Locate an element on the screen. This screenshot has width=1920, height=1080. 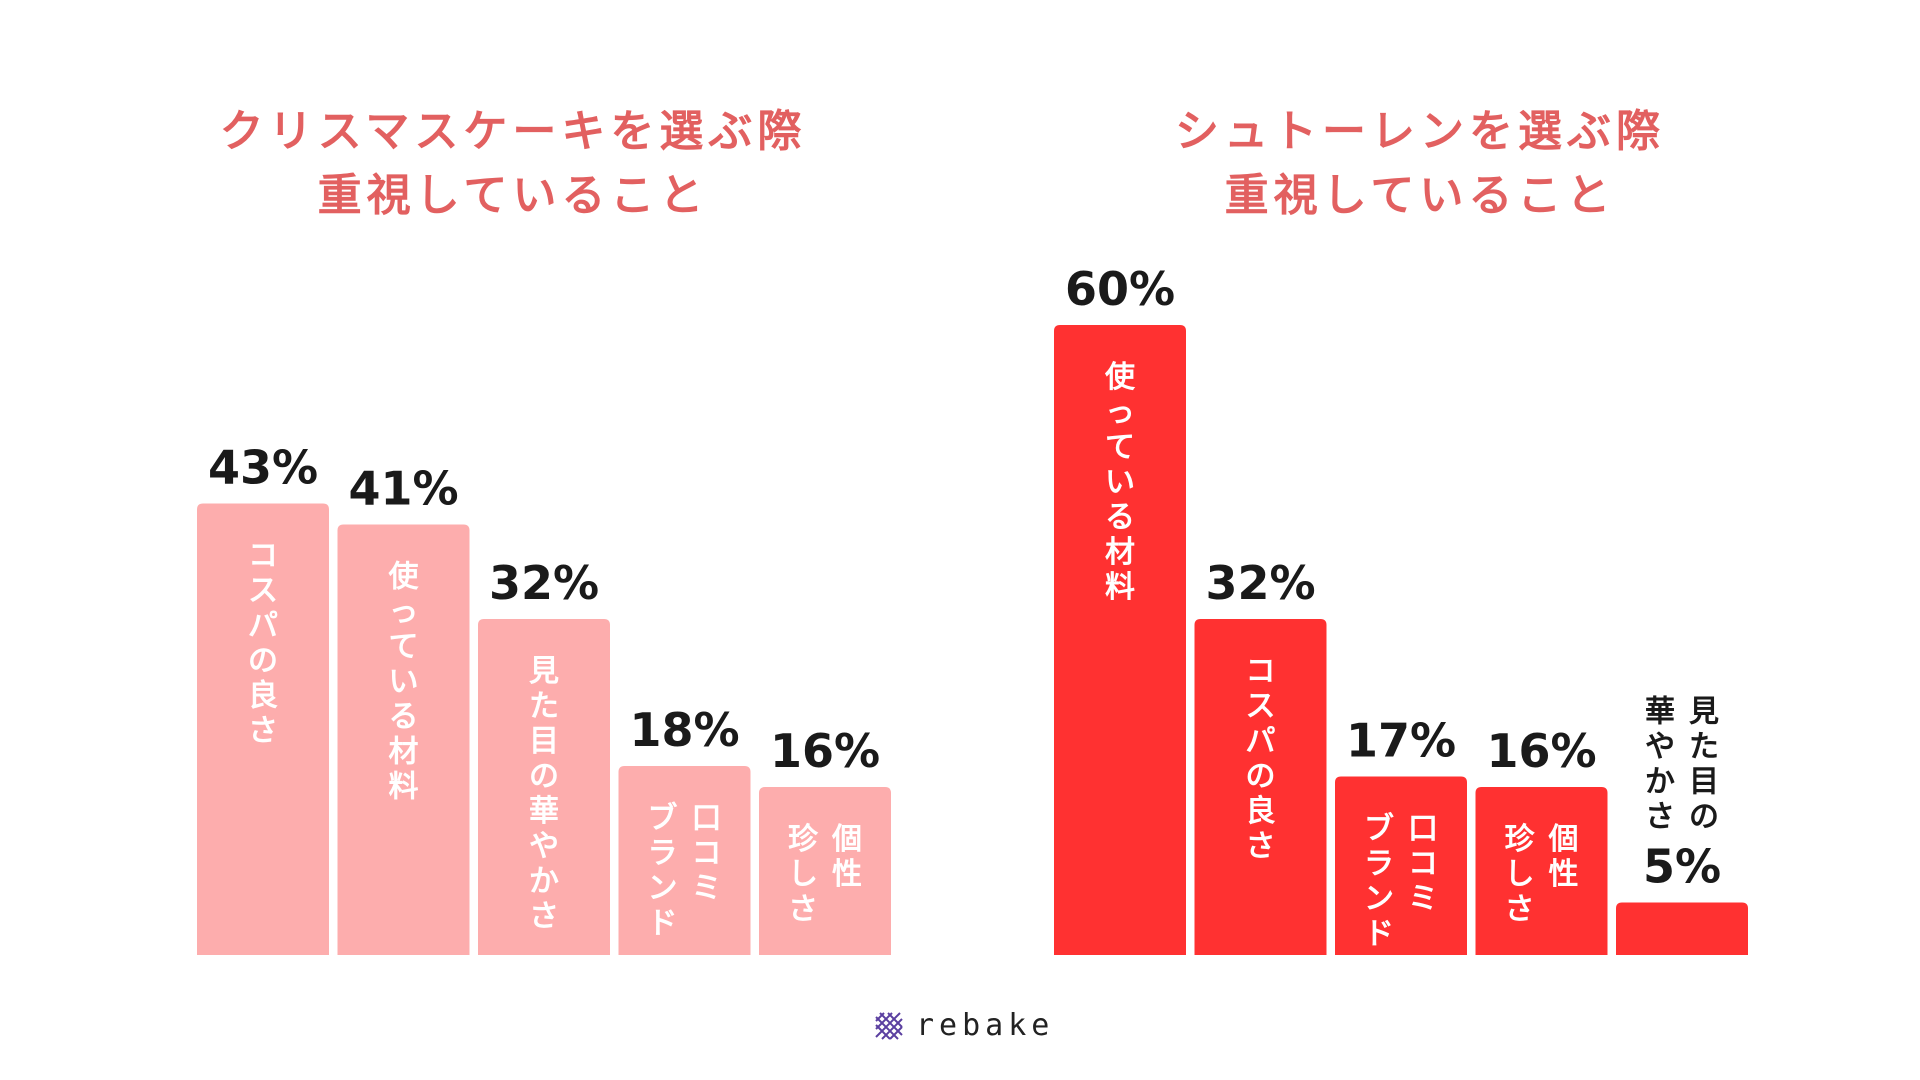
bar-value-label: 18% is located at coordinates (684, 730).